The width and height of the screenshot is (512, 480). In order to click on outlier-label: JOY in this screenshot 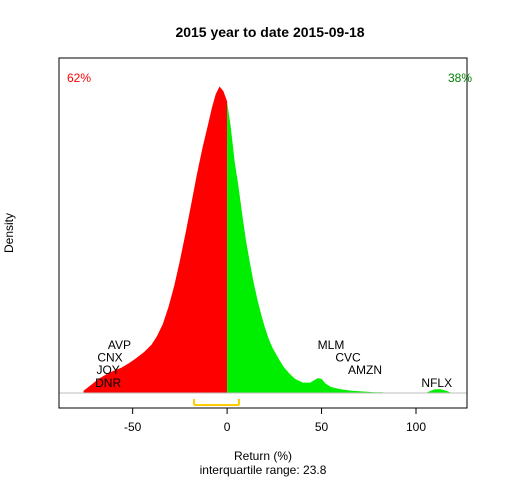, I will do `click(107, 370)`.